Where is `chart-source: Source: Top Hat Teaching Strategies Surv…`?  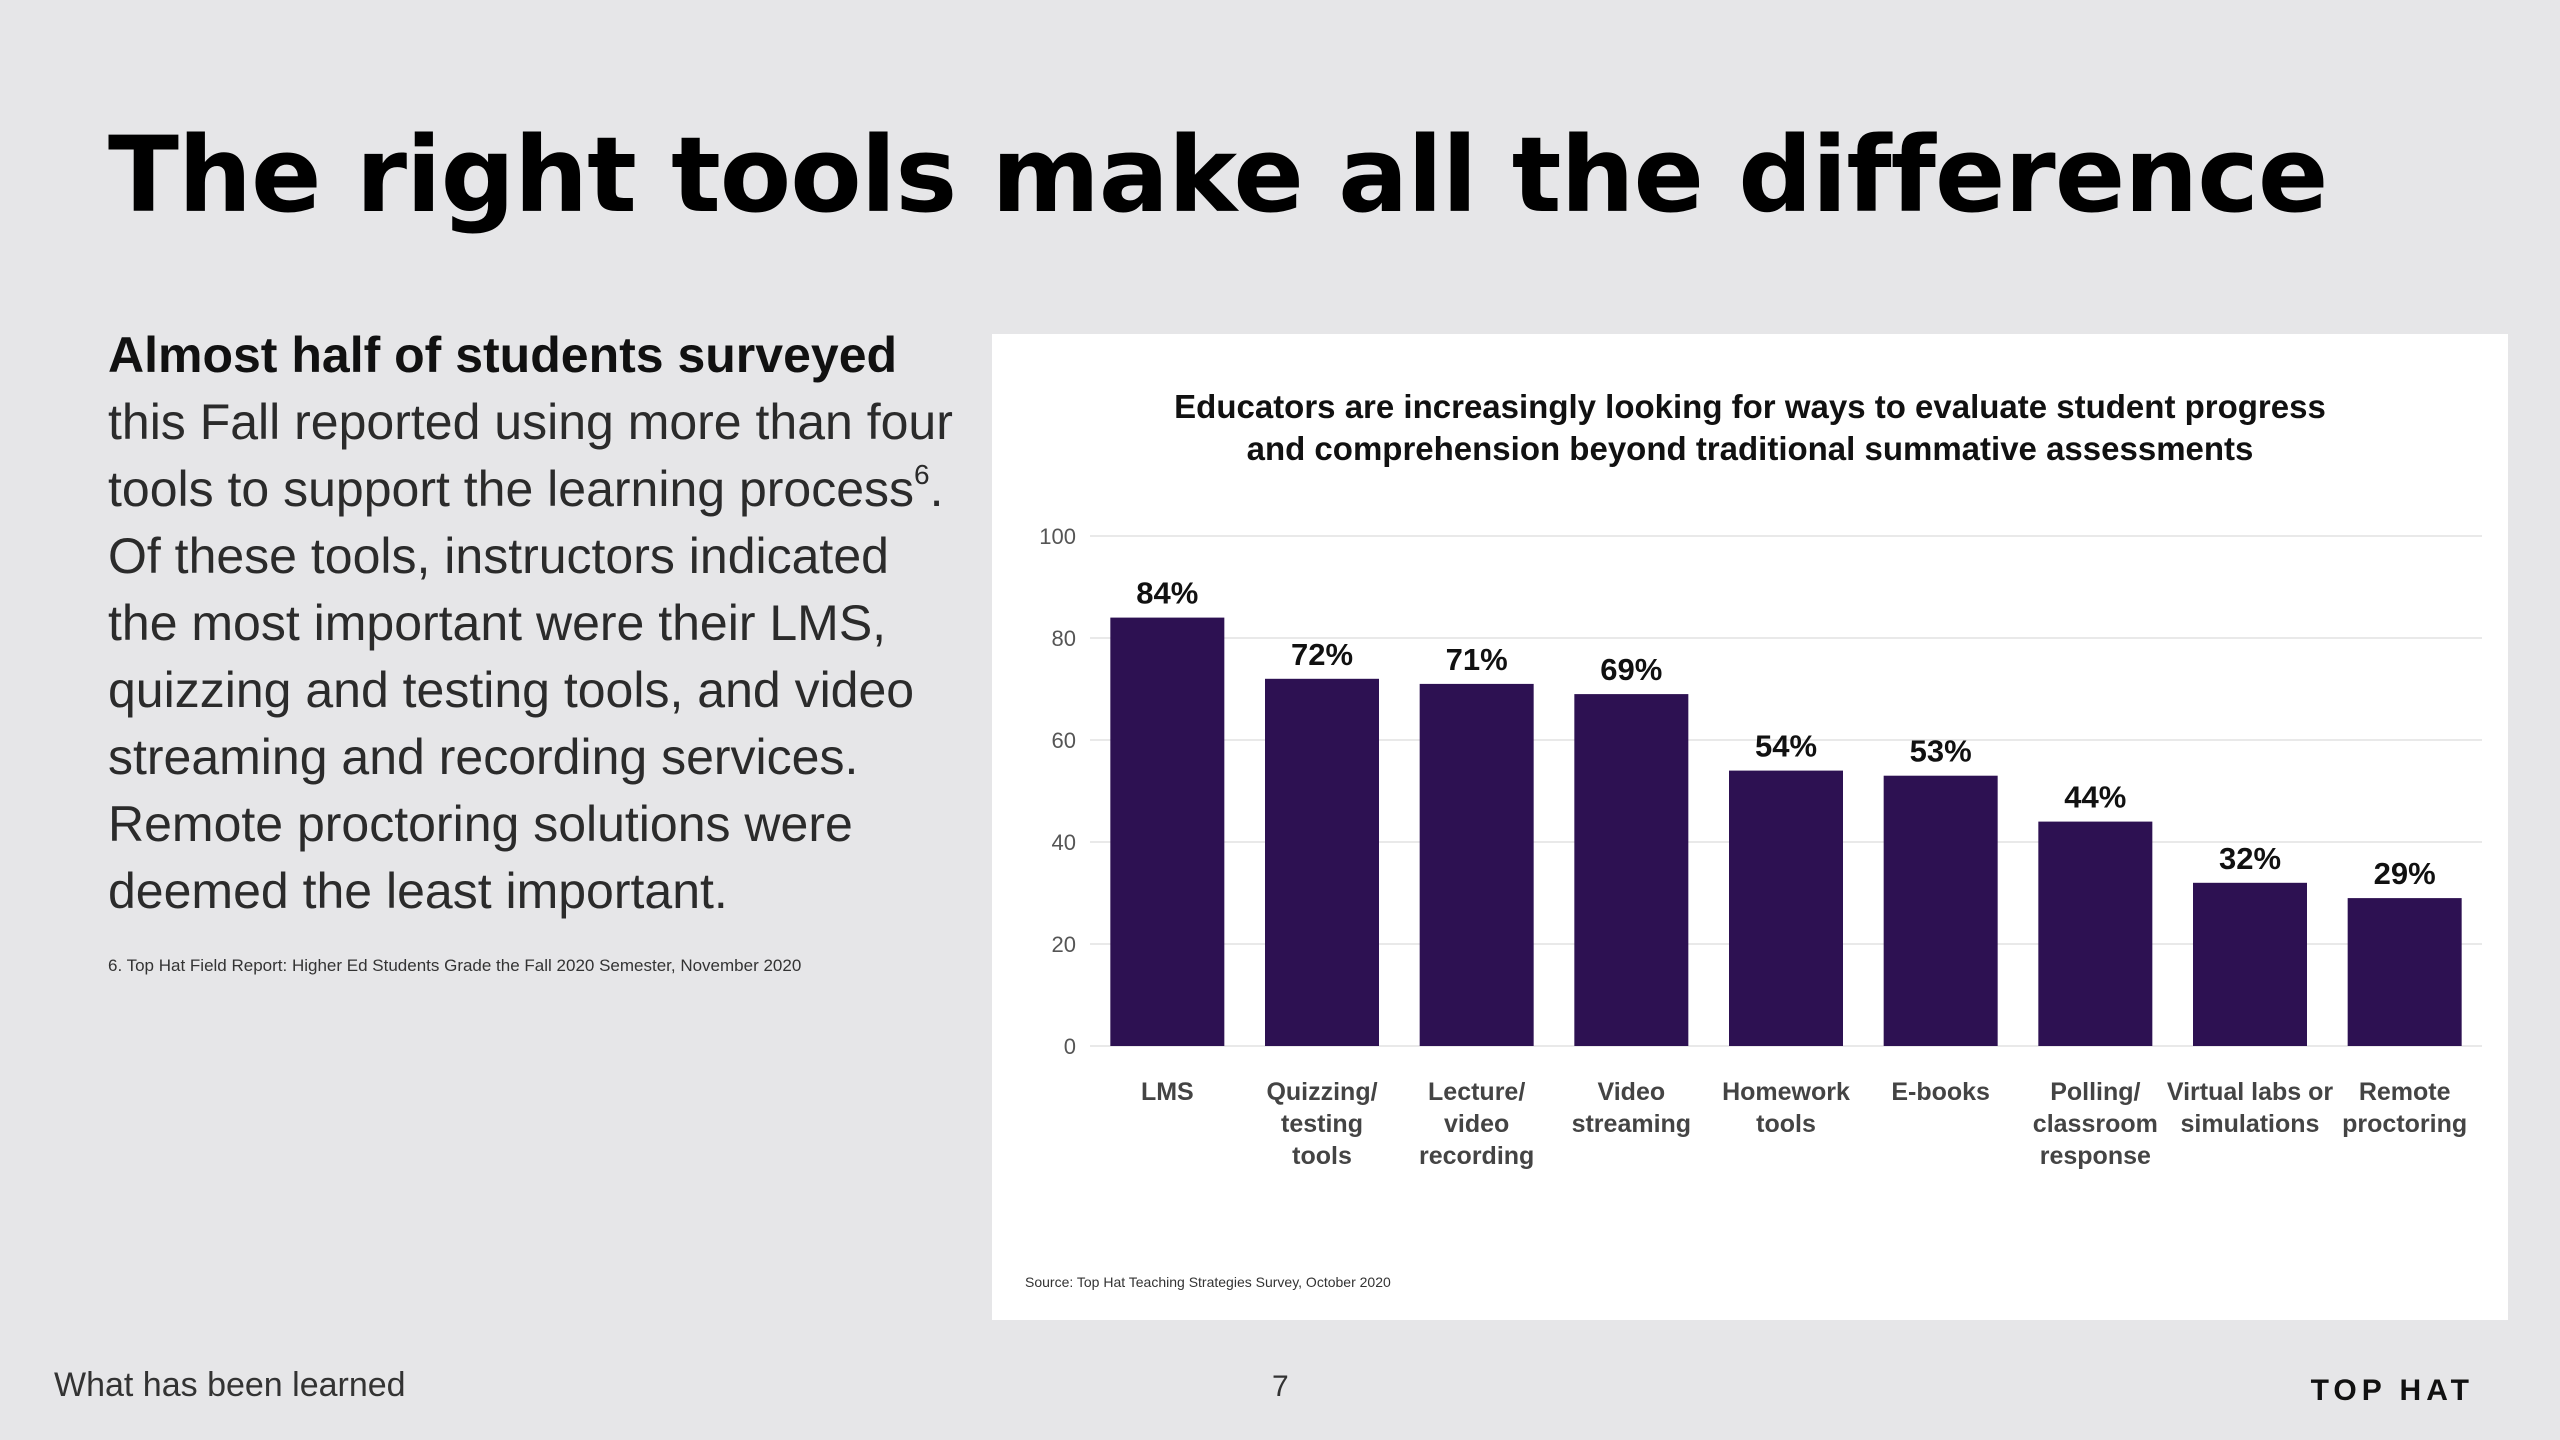
chart-source: Source: Top Hat Teaching Strategies Surv… is located at coordinates (1208, 1282).